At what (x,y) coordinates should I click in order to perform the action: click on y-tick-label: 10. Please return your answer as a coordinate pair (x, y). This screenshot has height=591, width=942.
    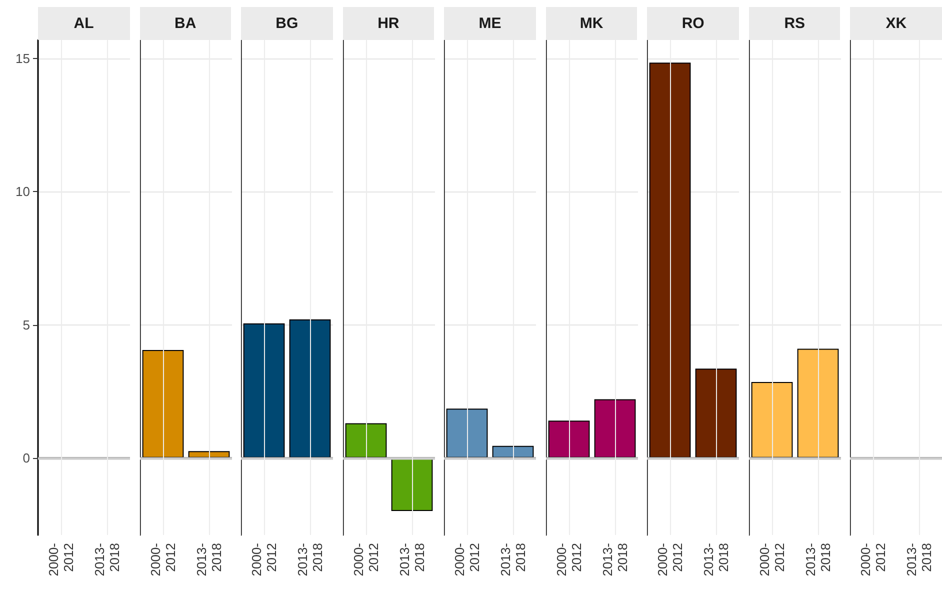
    Looking at the image, I should click on (23, 192).